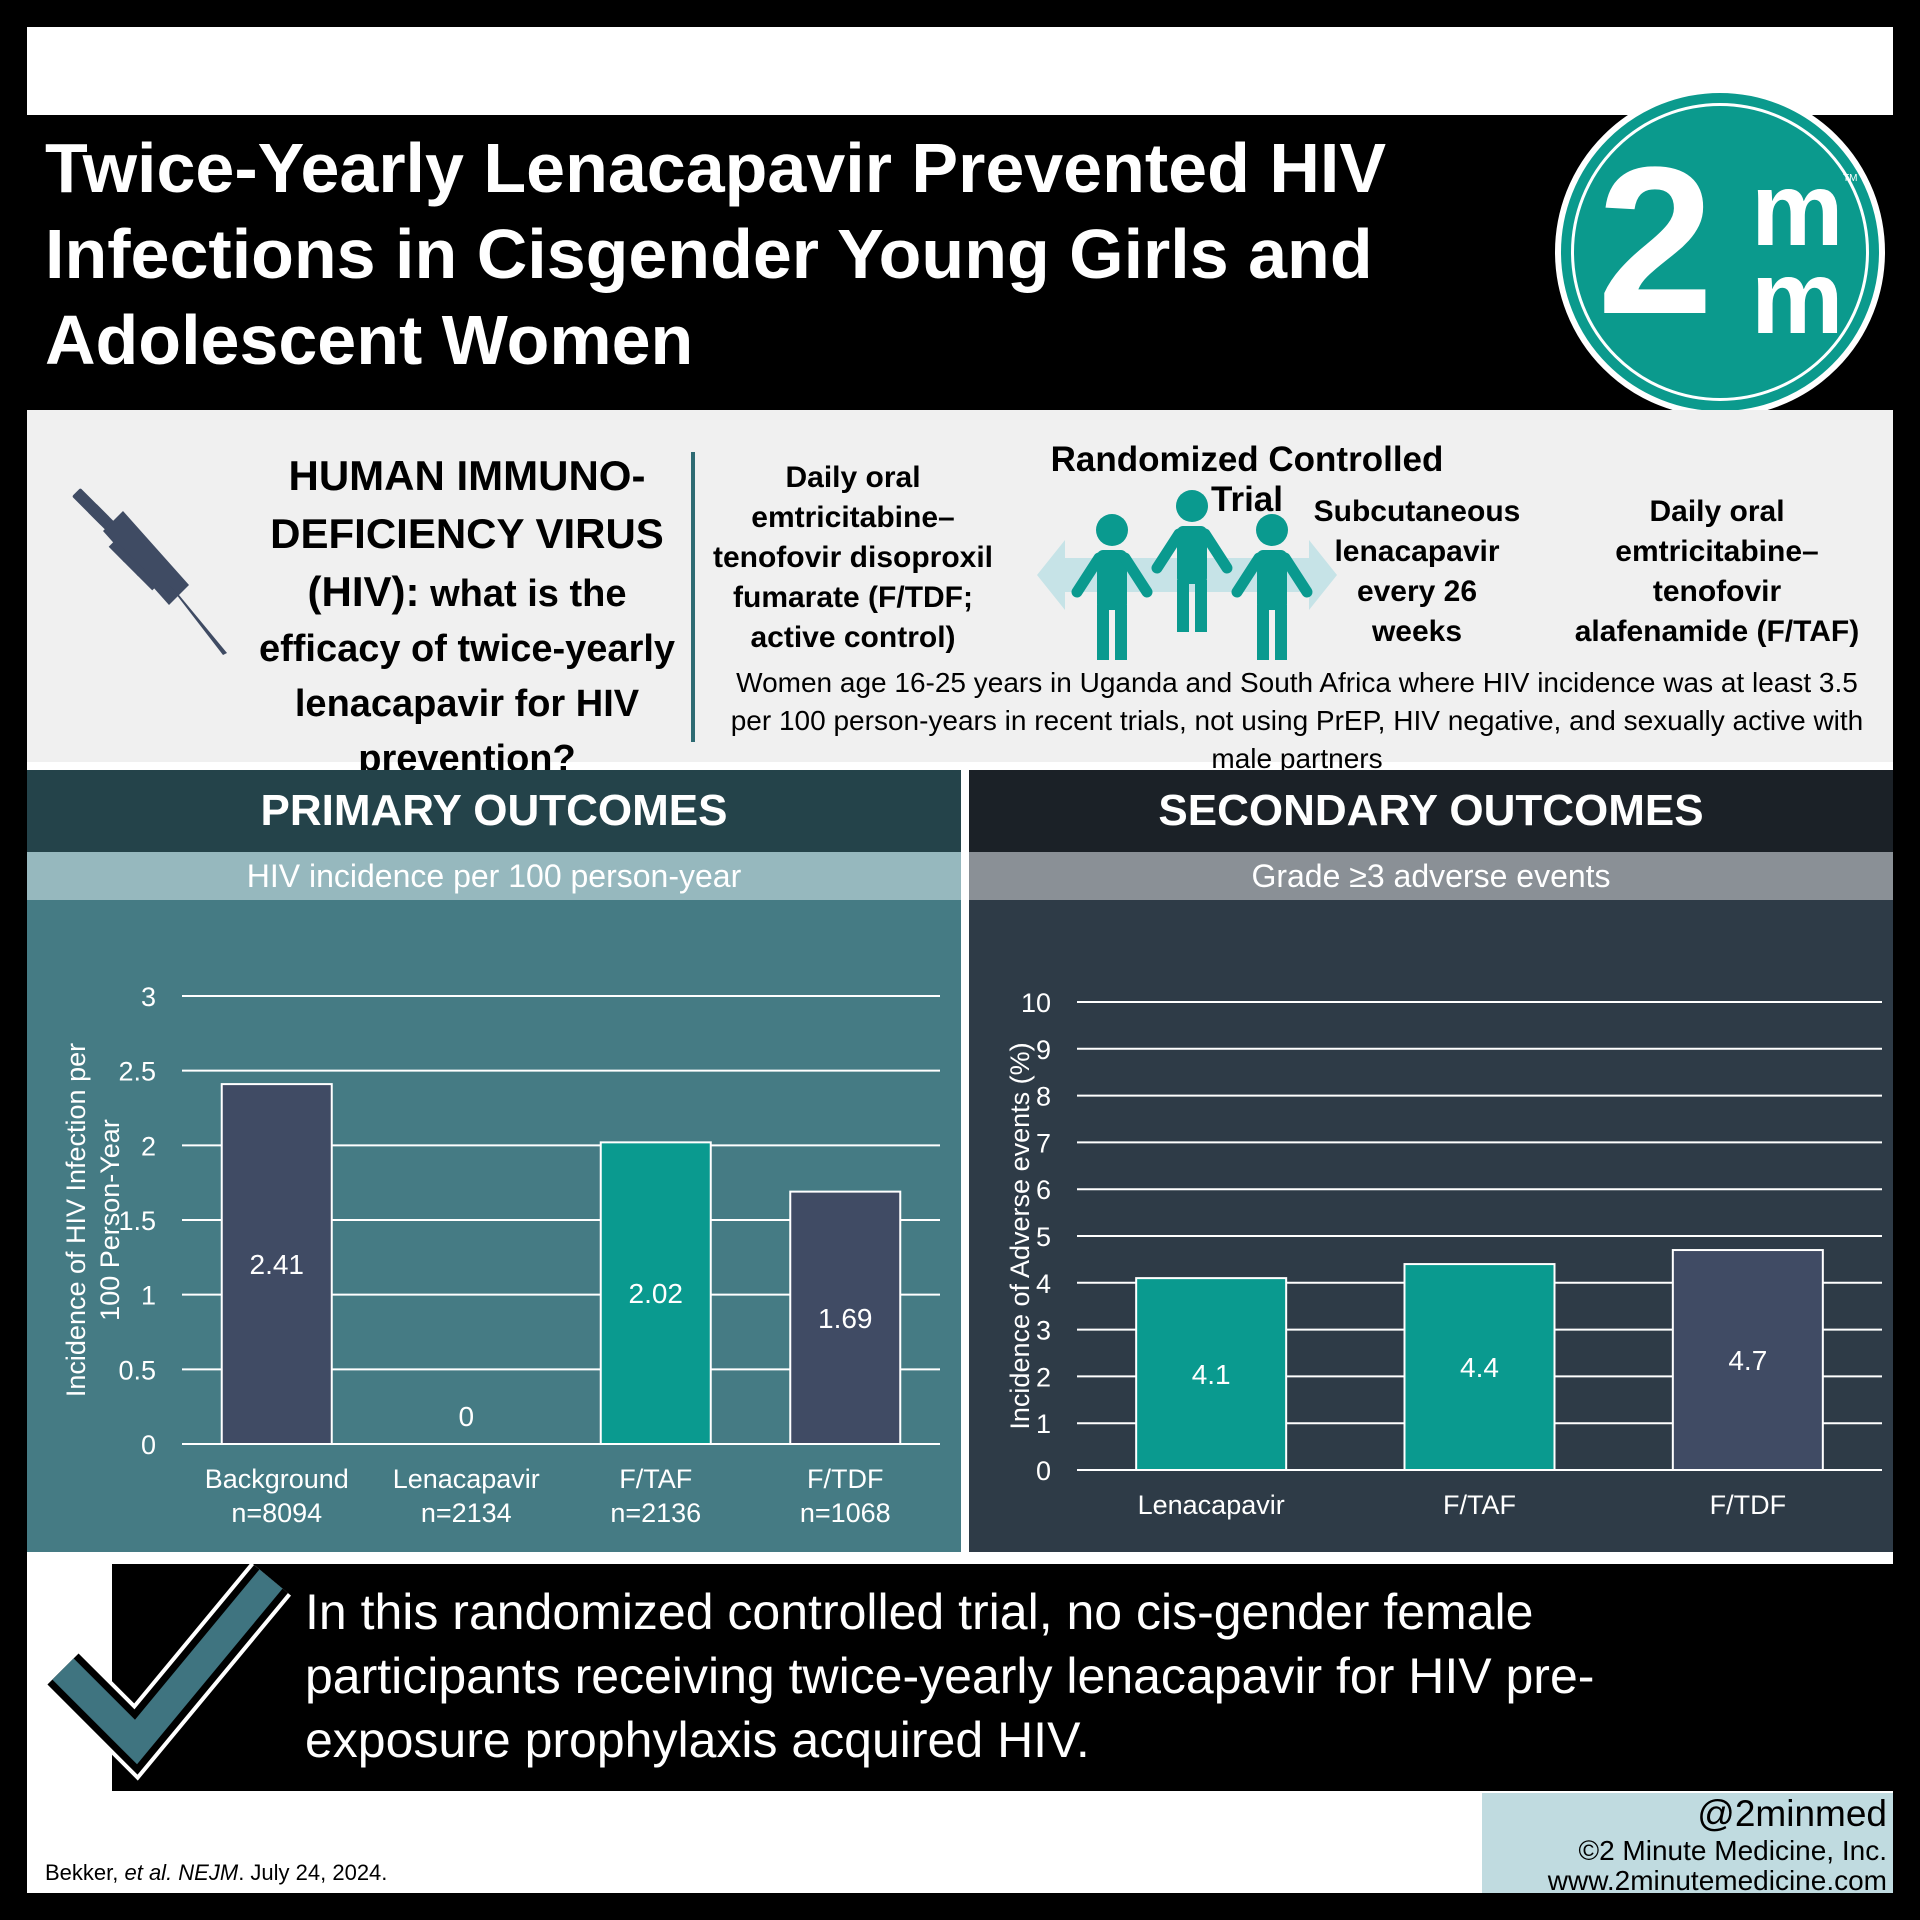 This screenshot has height=1920, width=1920. I want to click on logo-letter-top: m, so click(1797, 210).